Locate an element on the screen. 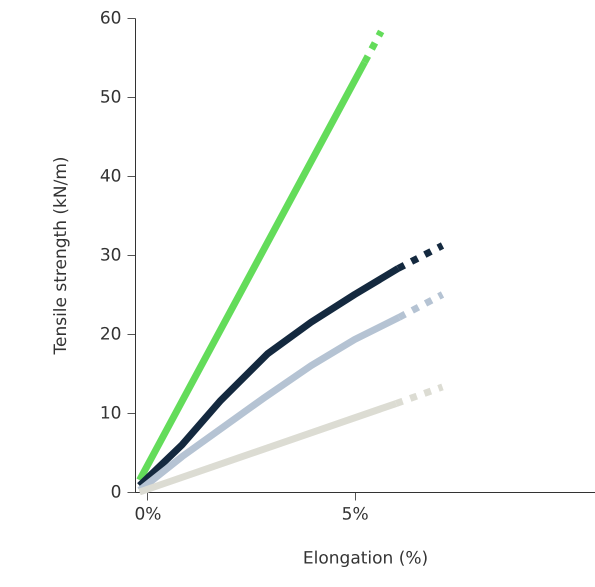  y-axis-title: Tensile strength (kN/m) is located at coordinates (60, 256).